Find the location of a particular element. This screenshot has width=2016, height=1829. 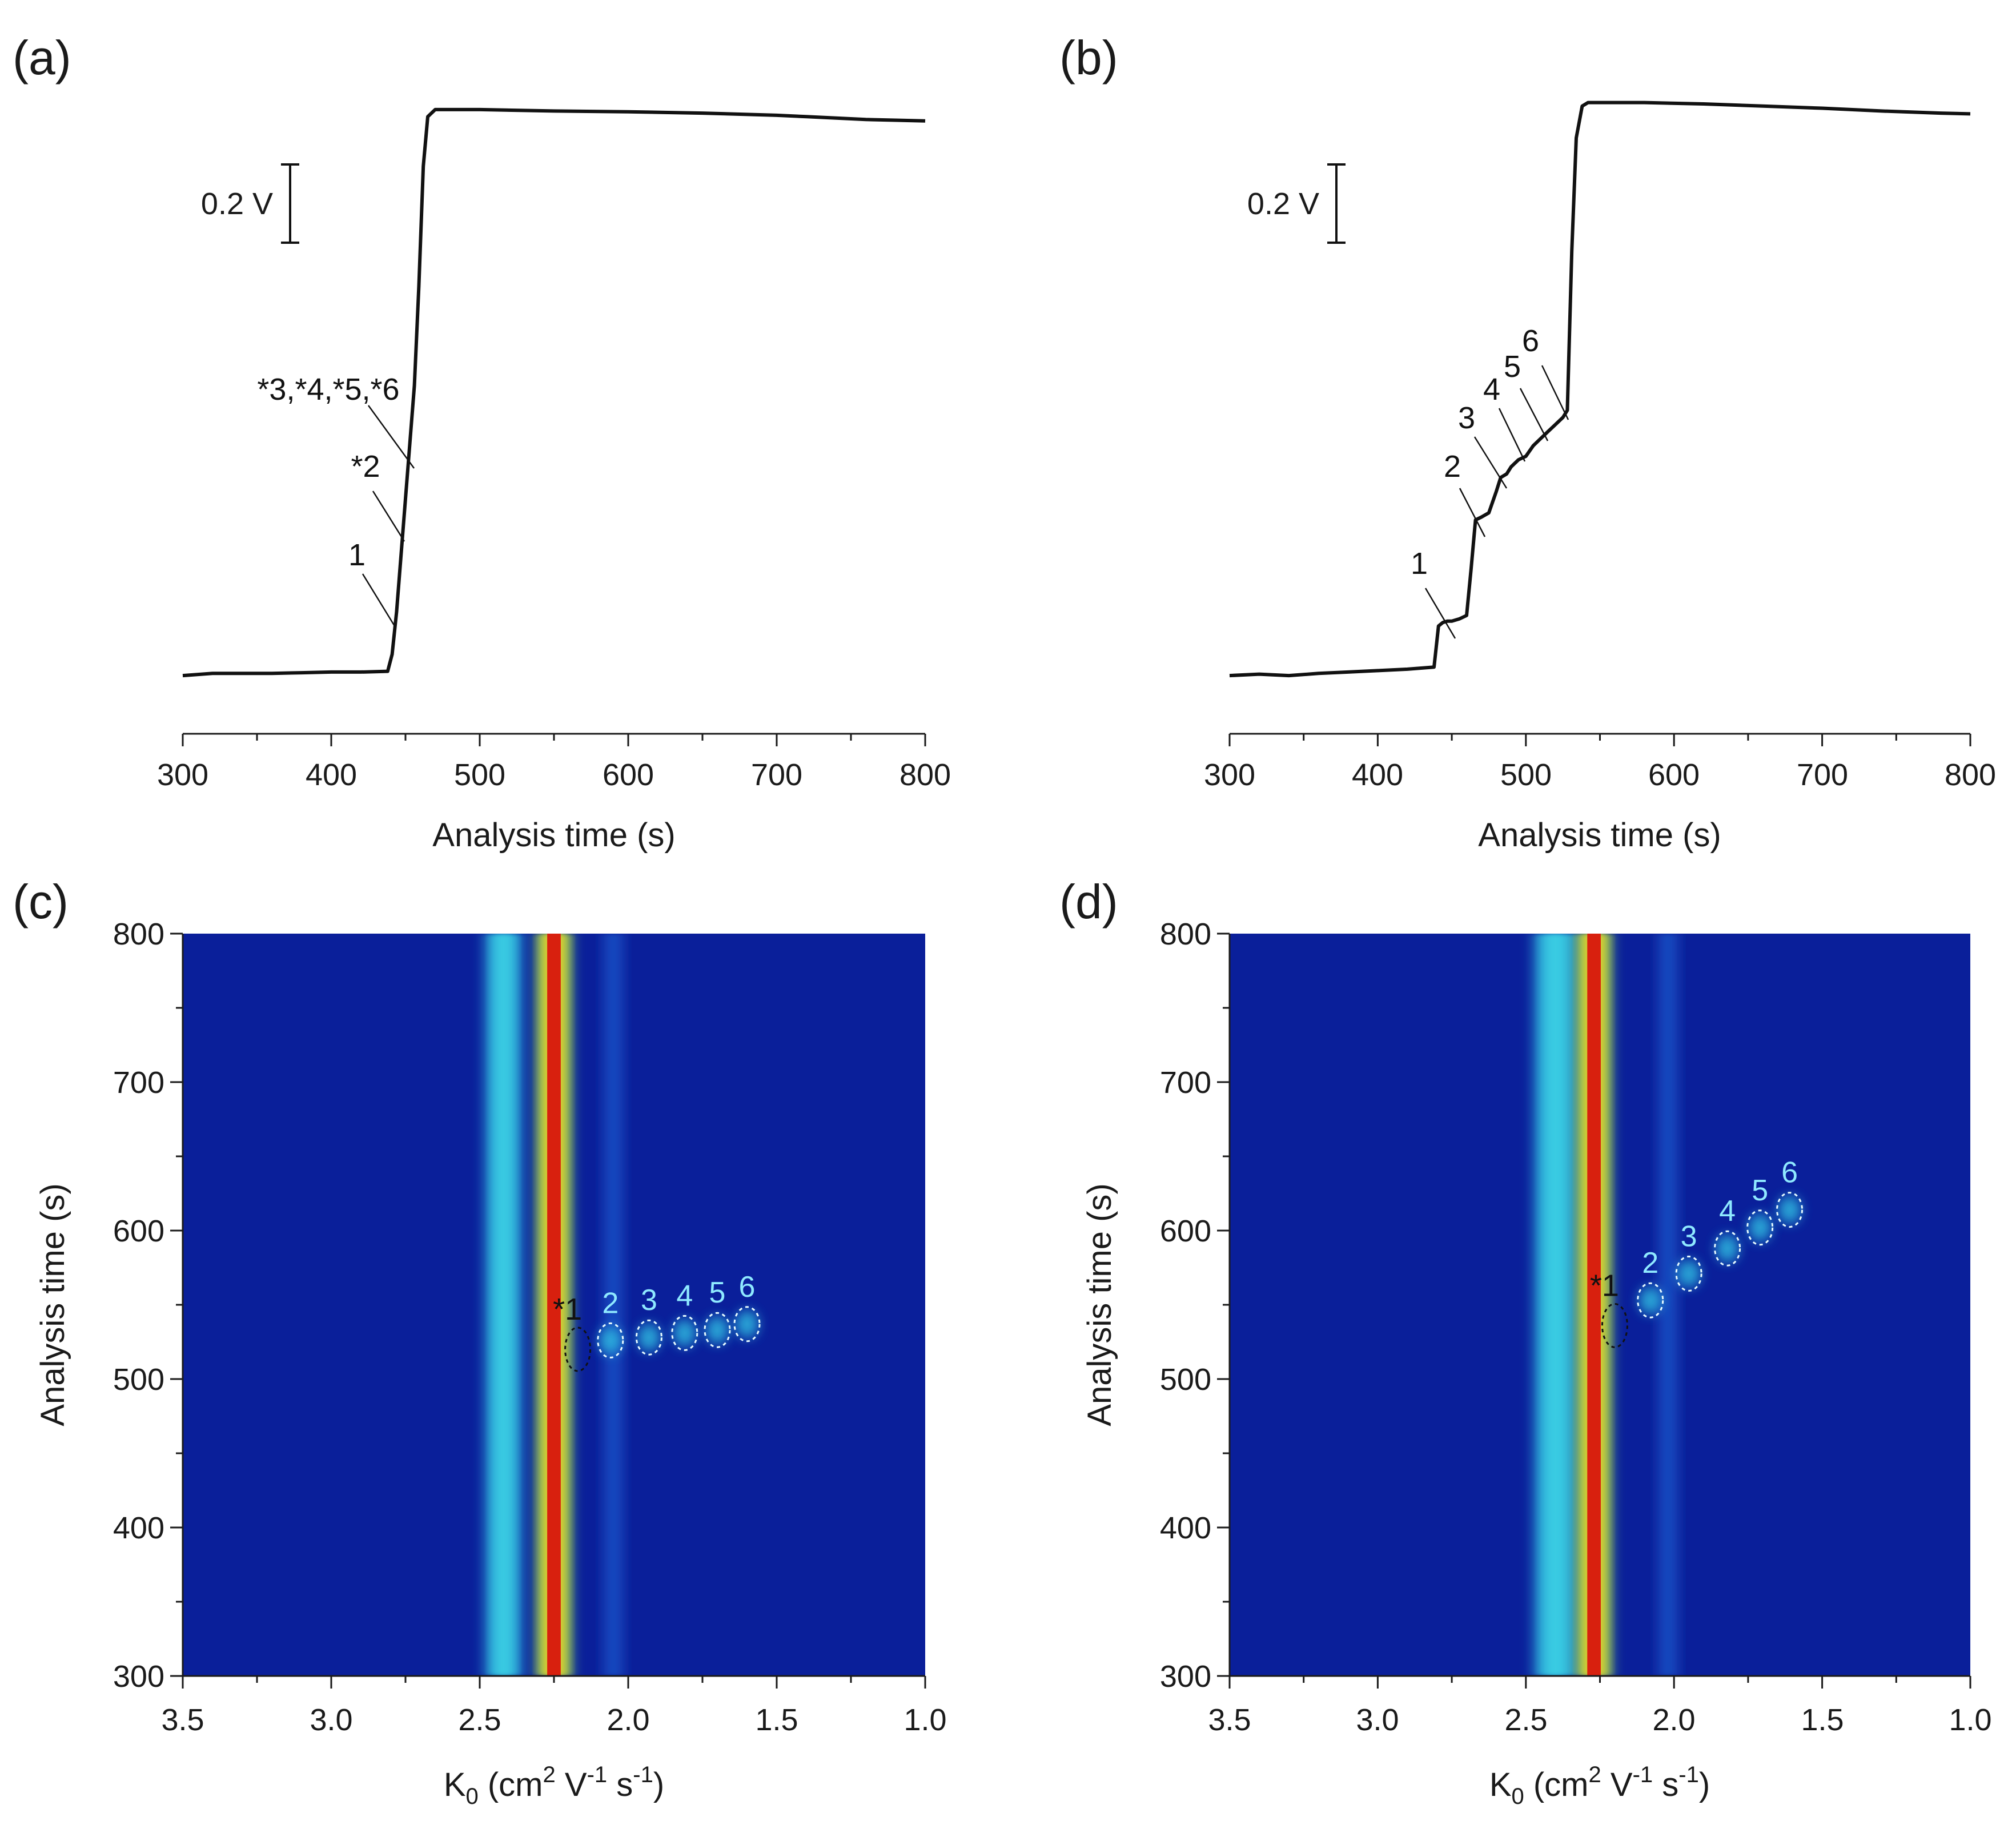

panel-d-x-axis-title: K0 (cm2 V-1 s-1) is located at coordinates (1599, 1785).